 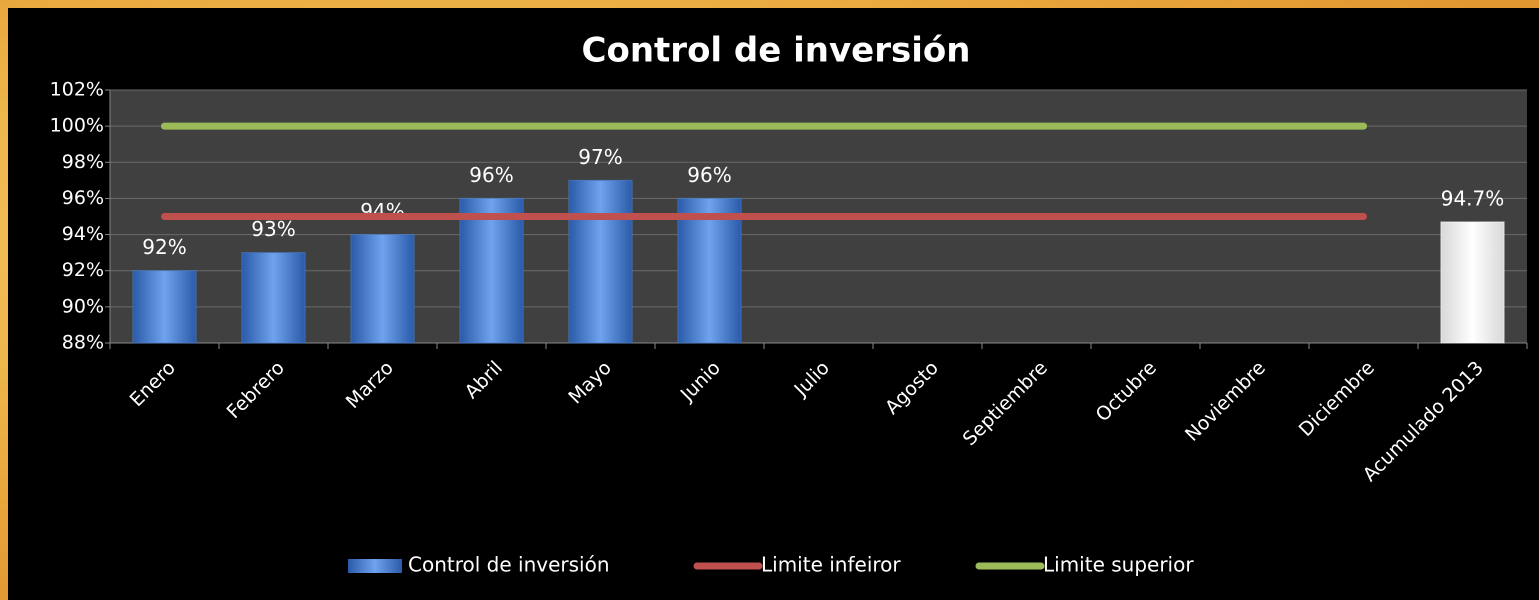 What do you see at coordinates (375, 566) in the screenshot?
I see `legend-swatch` at bounding box center [375, 566].